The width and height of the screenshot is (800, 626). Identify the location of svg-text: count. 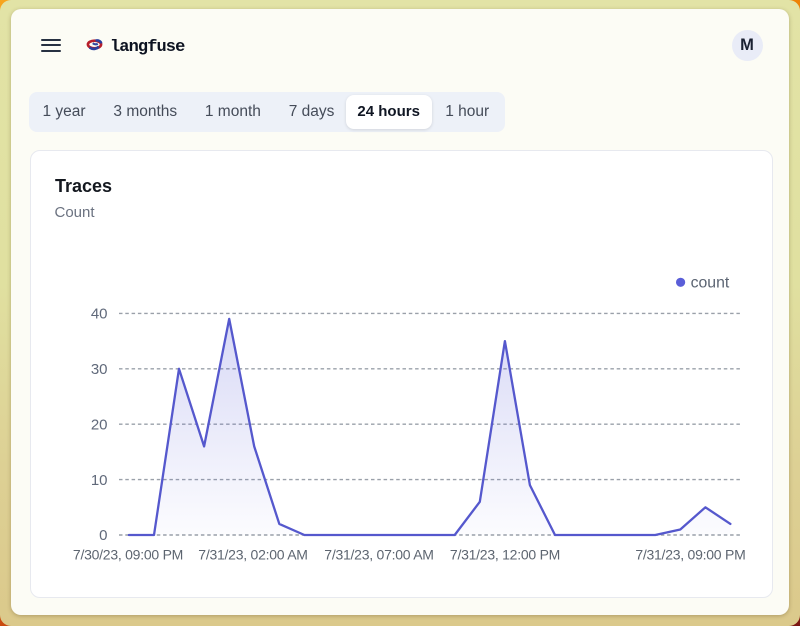
(710, 283).